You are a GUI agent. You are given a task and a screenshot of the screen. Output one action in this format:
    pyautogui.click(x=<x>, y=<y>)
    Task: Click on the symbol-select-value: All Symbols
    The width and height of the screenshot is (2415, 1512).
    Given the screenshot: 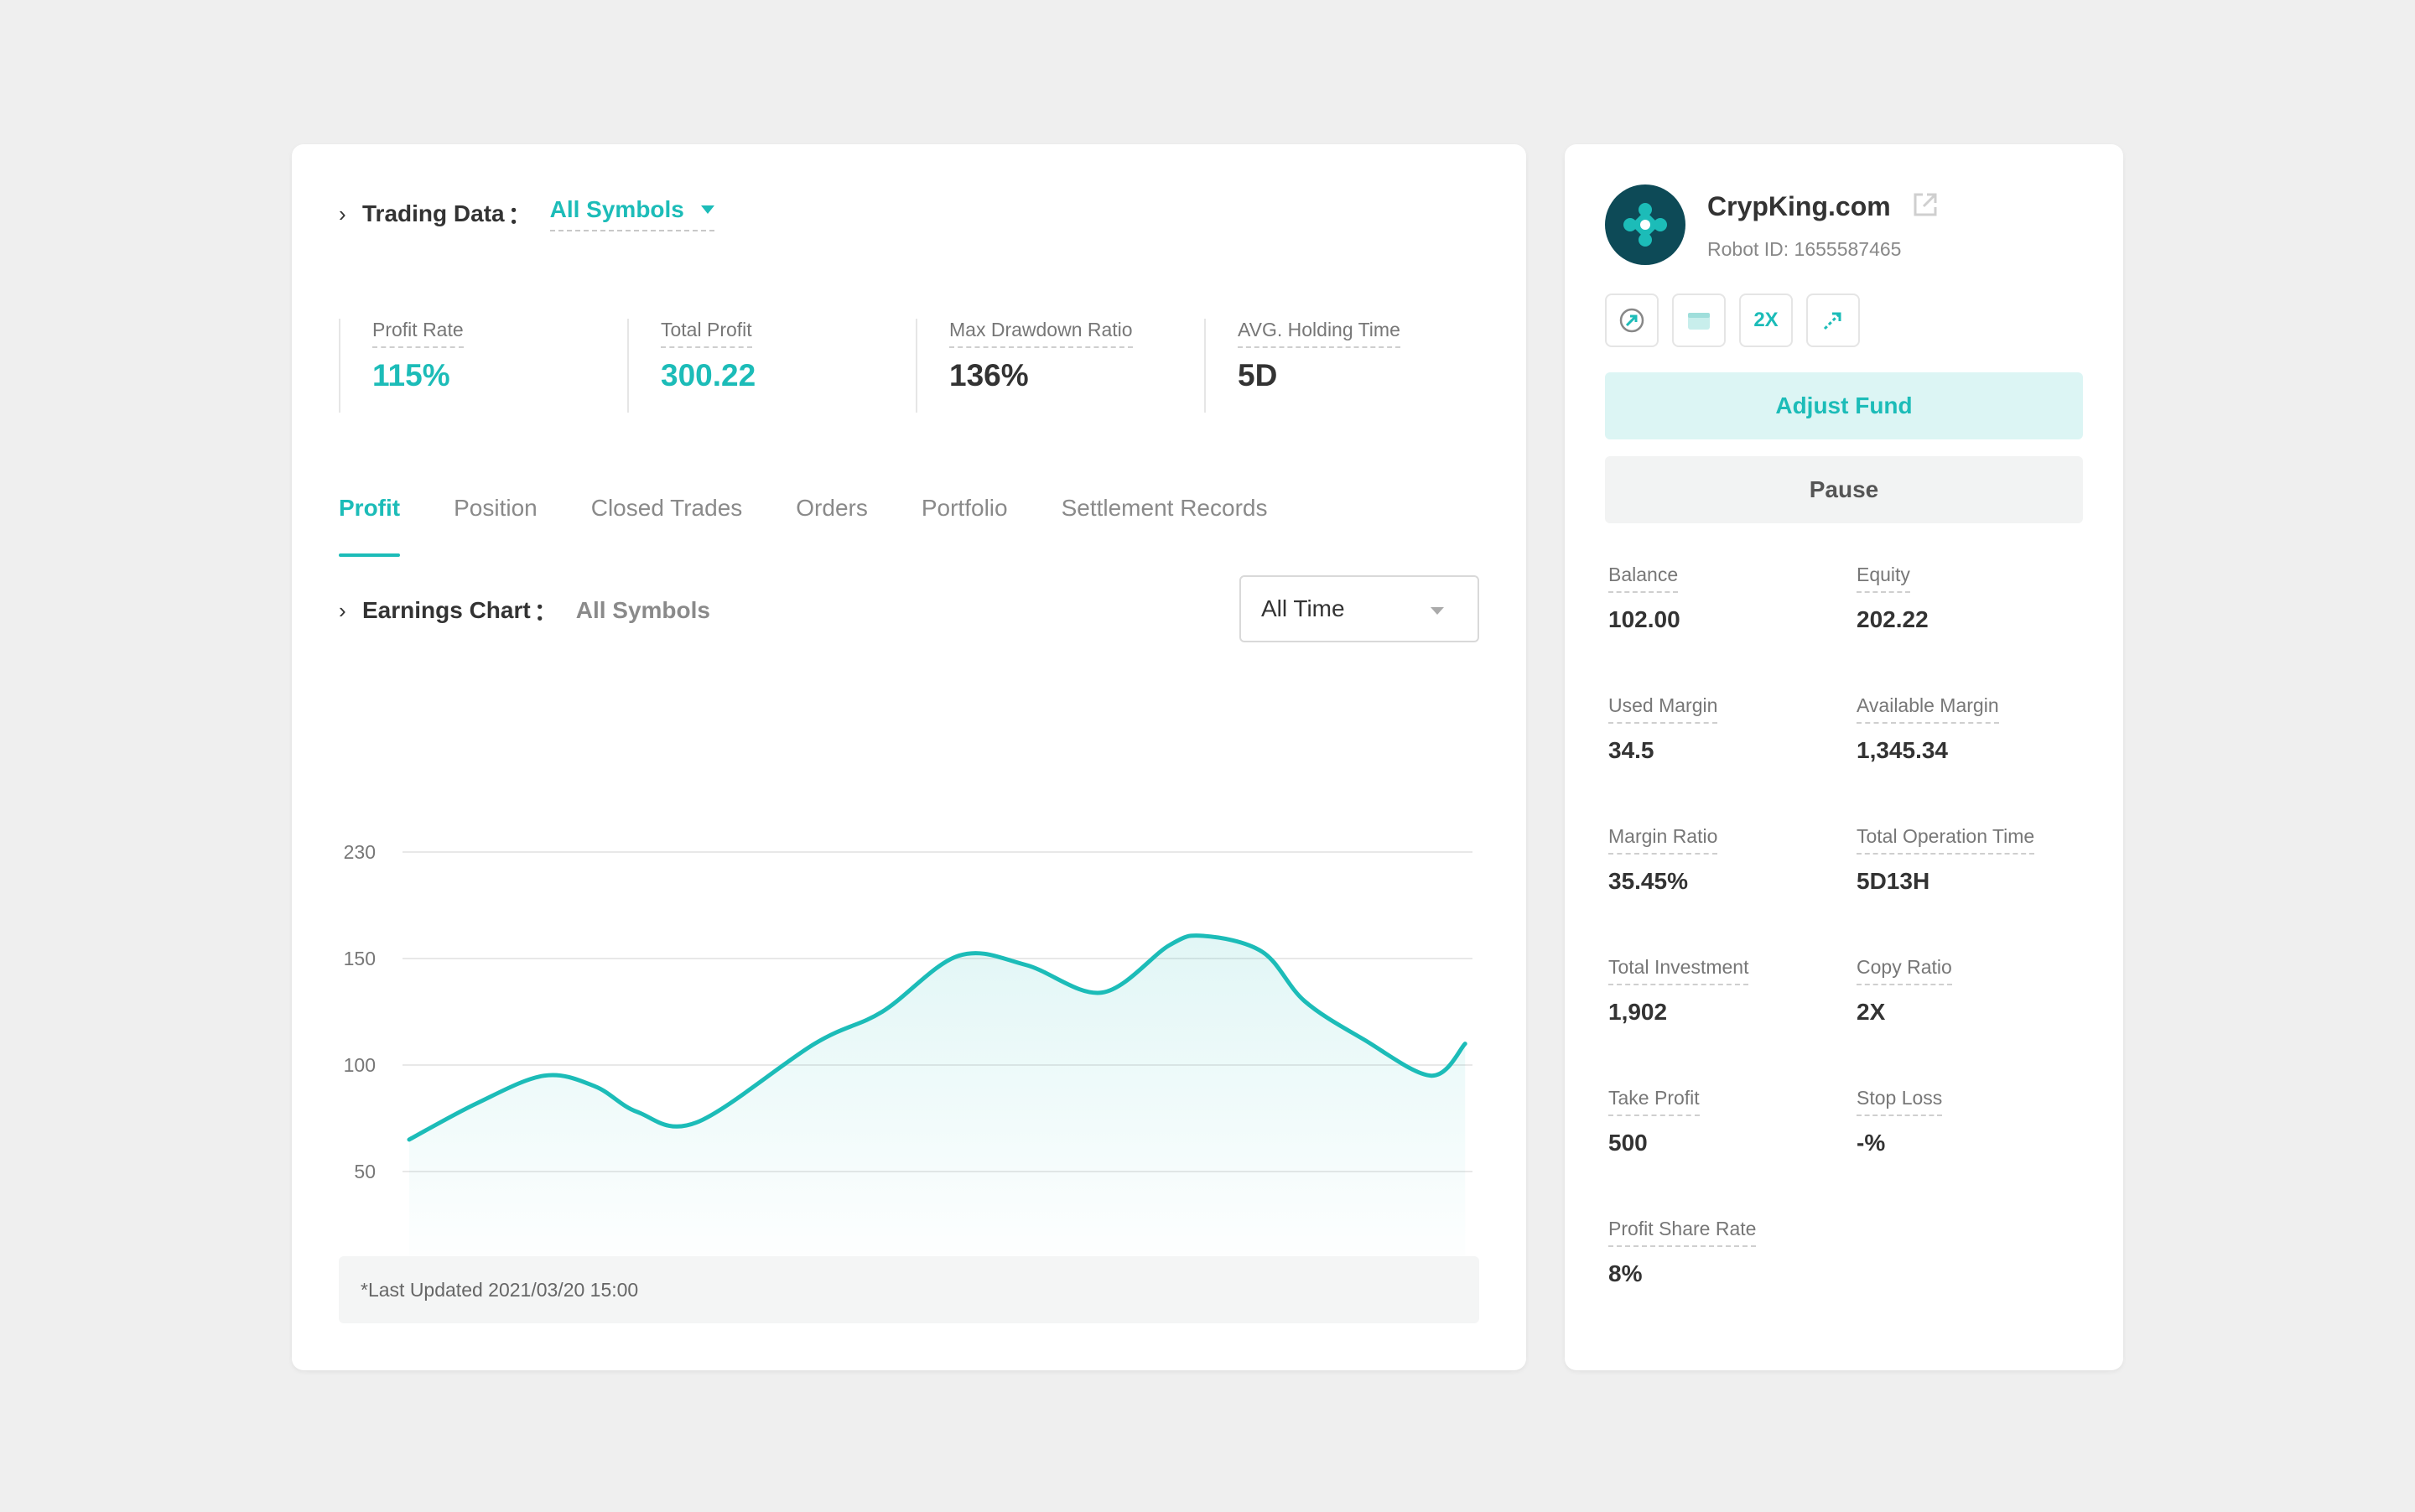 What is the action you would take?
    pyautogui.click(x=616, y=209)
    